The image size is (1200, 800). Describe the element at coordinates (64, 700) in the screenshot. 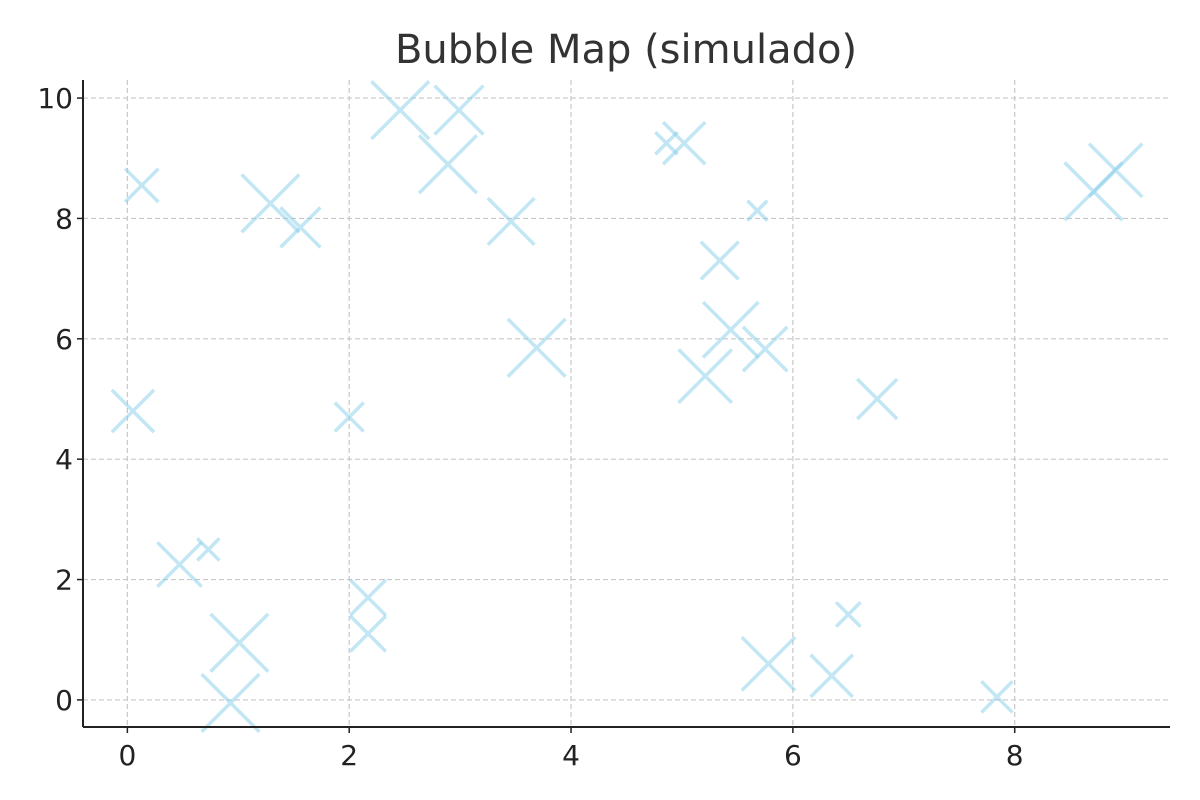

I see `y-tick-label: 0` at that location.